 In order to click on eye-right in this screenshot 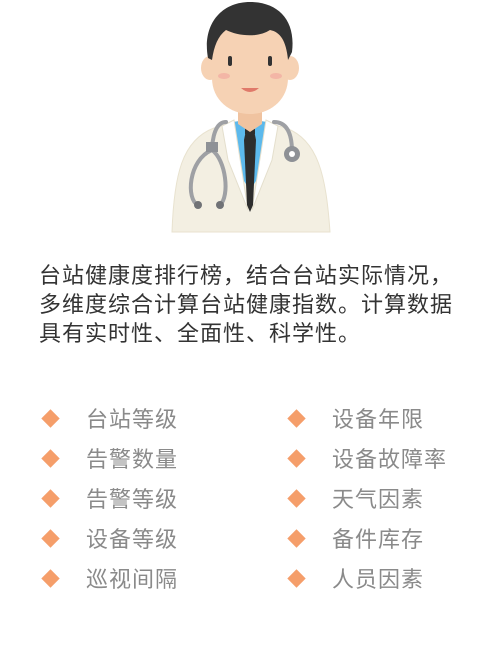, I will do `click(270, 61)`.